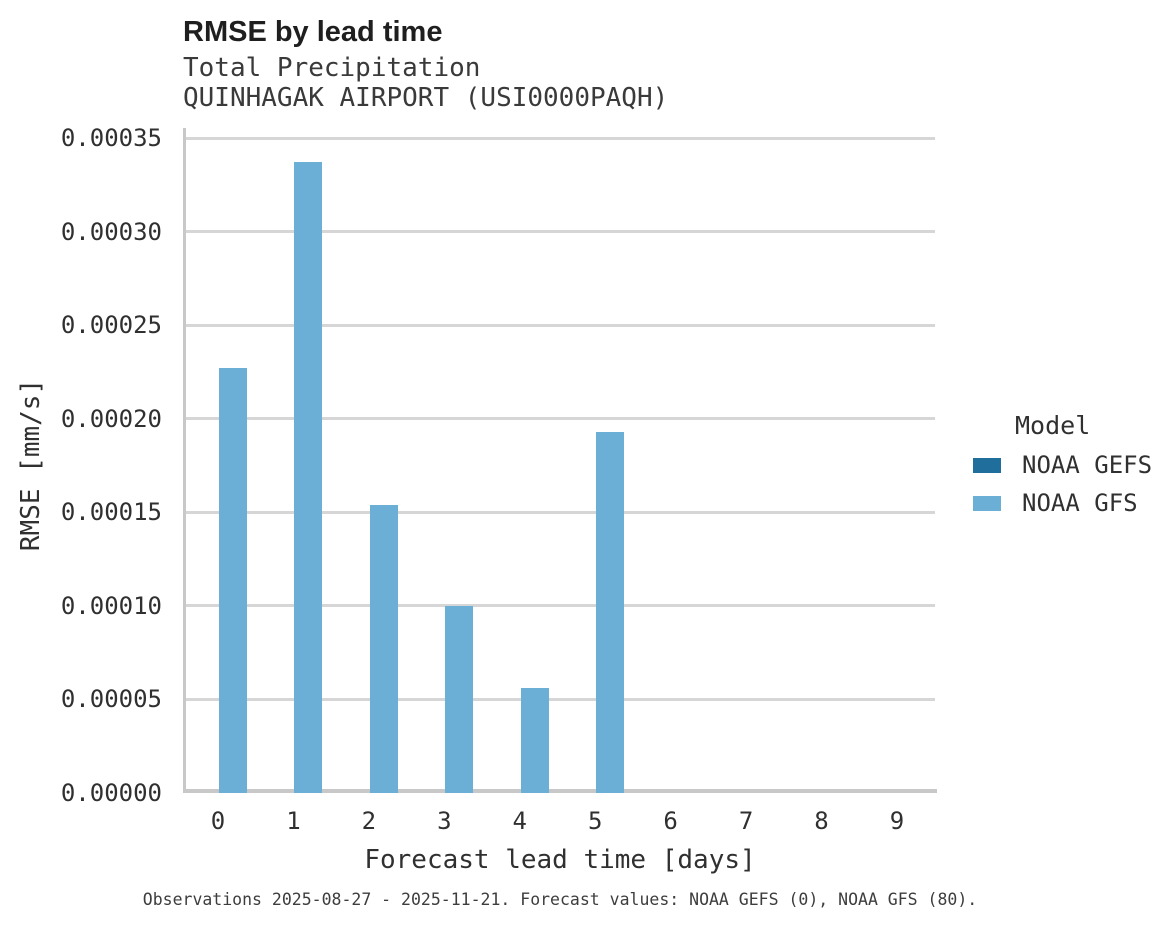 This screenshot has height=928, width=1175. Describe the element at coordinates (313, 32) in the screenshot. I see `chart-title: RMSE by lead time` at that location.